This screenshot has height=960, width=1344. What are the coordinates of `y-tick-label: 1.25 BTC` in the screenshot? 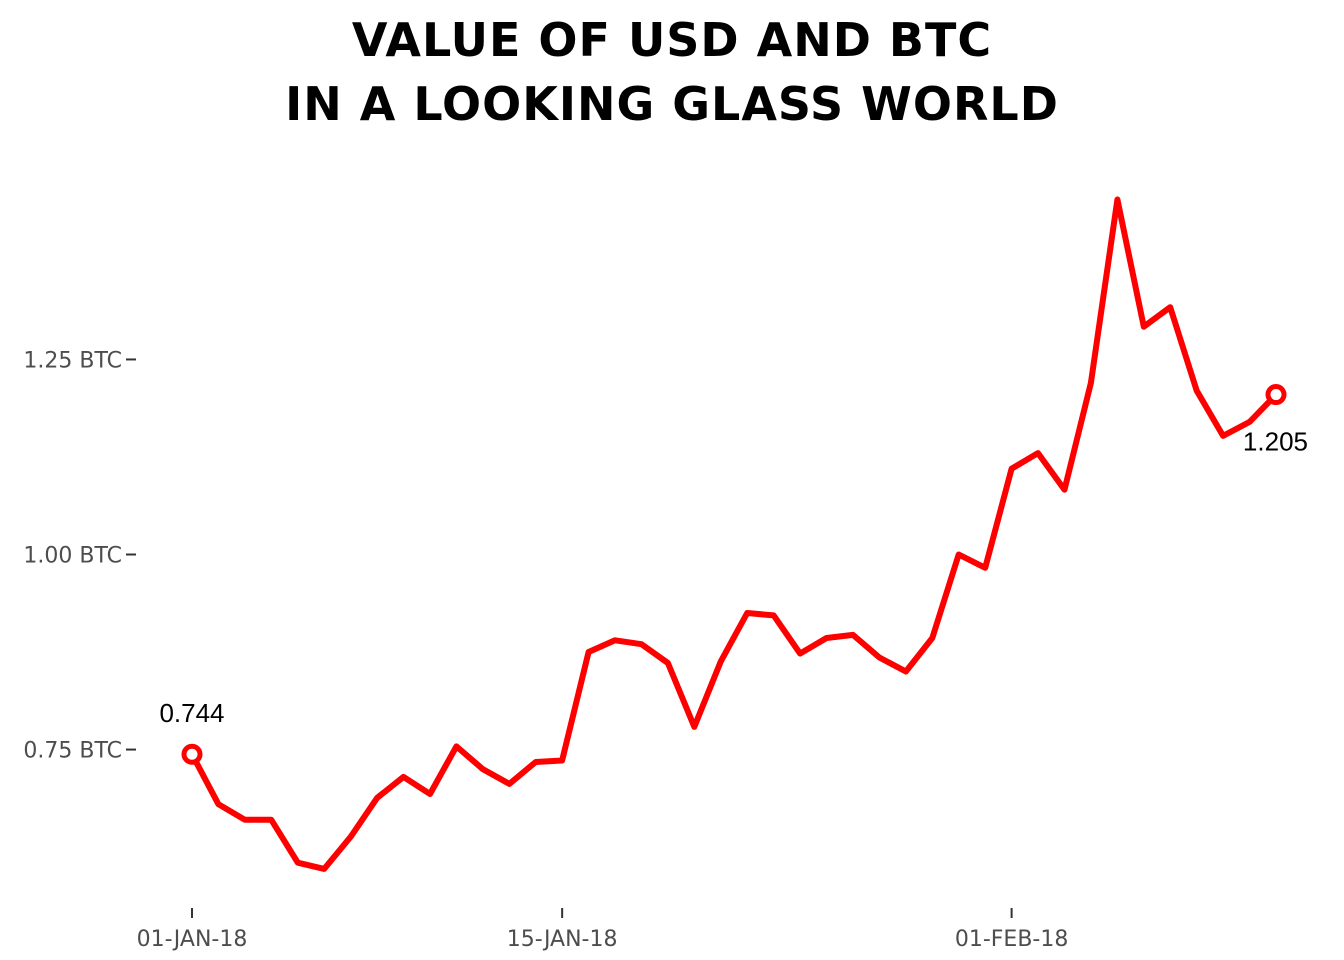 It's located at (72, 360).